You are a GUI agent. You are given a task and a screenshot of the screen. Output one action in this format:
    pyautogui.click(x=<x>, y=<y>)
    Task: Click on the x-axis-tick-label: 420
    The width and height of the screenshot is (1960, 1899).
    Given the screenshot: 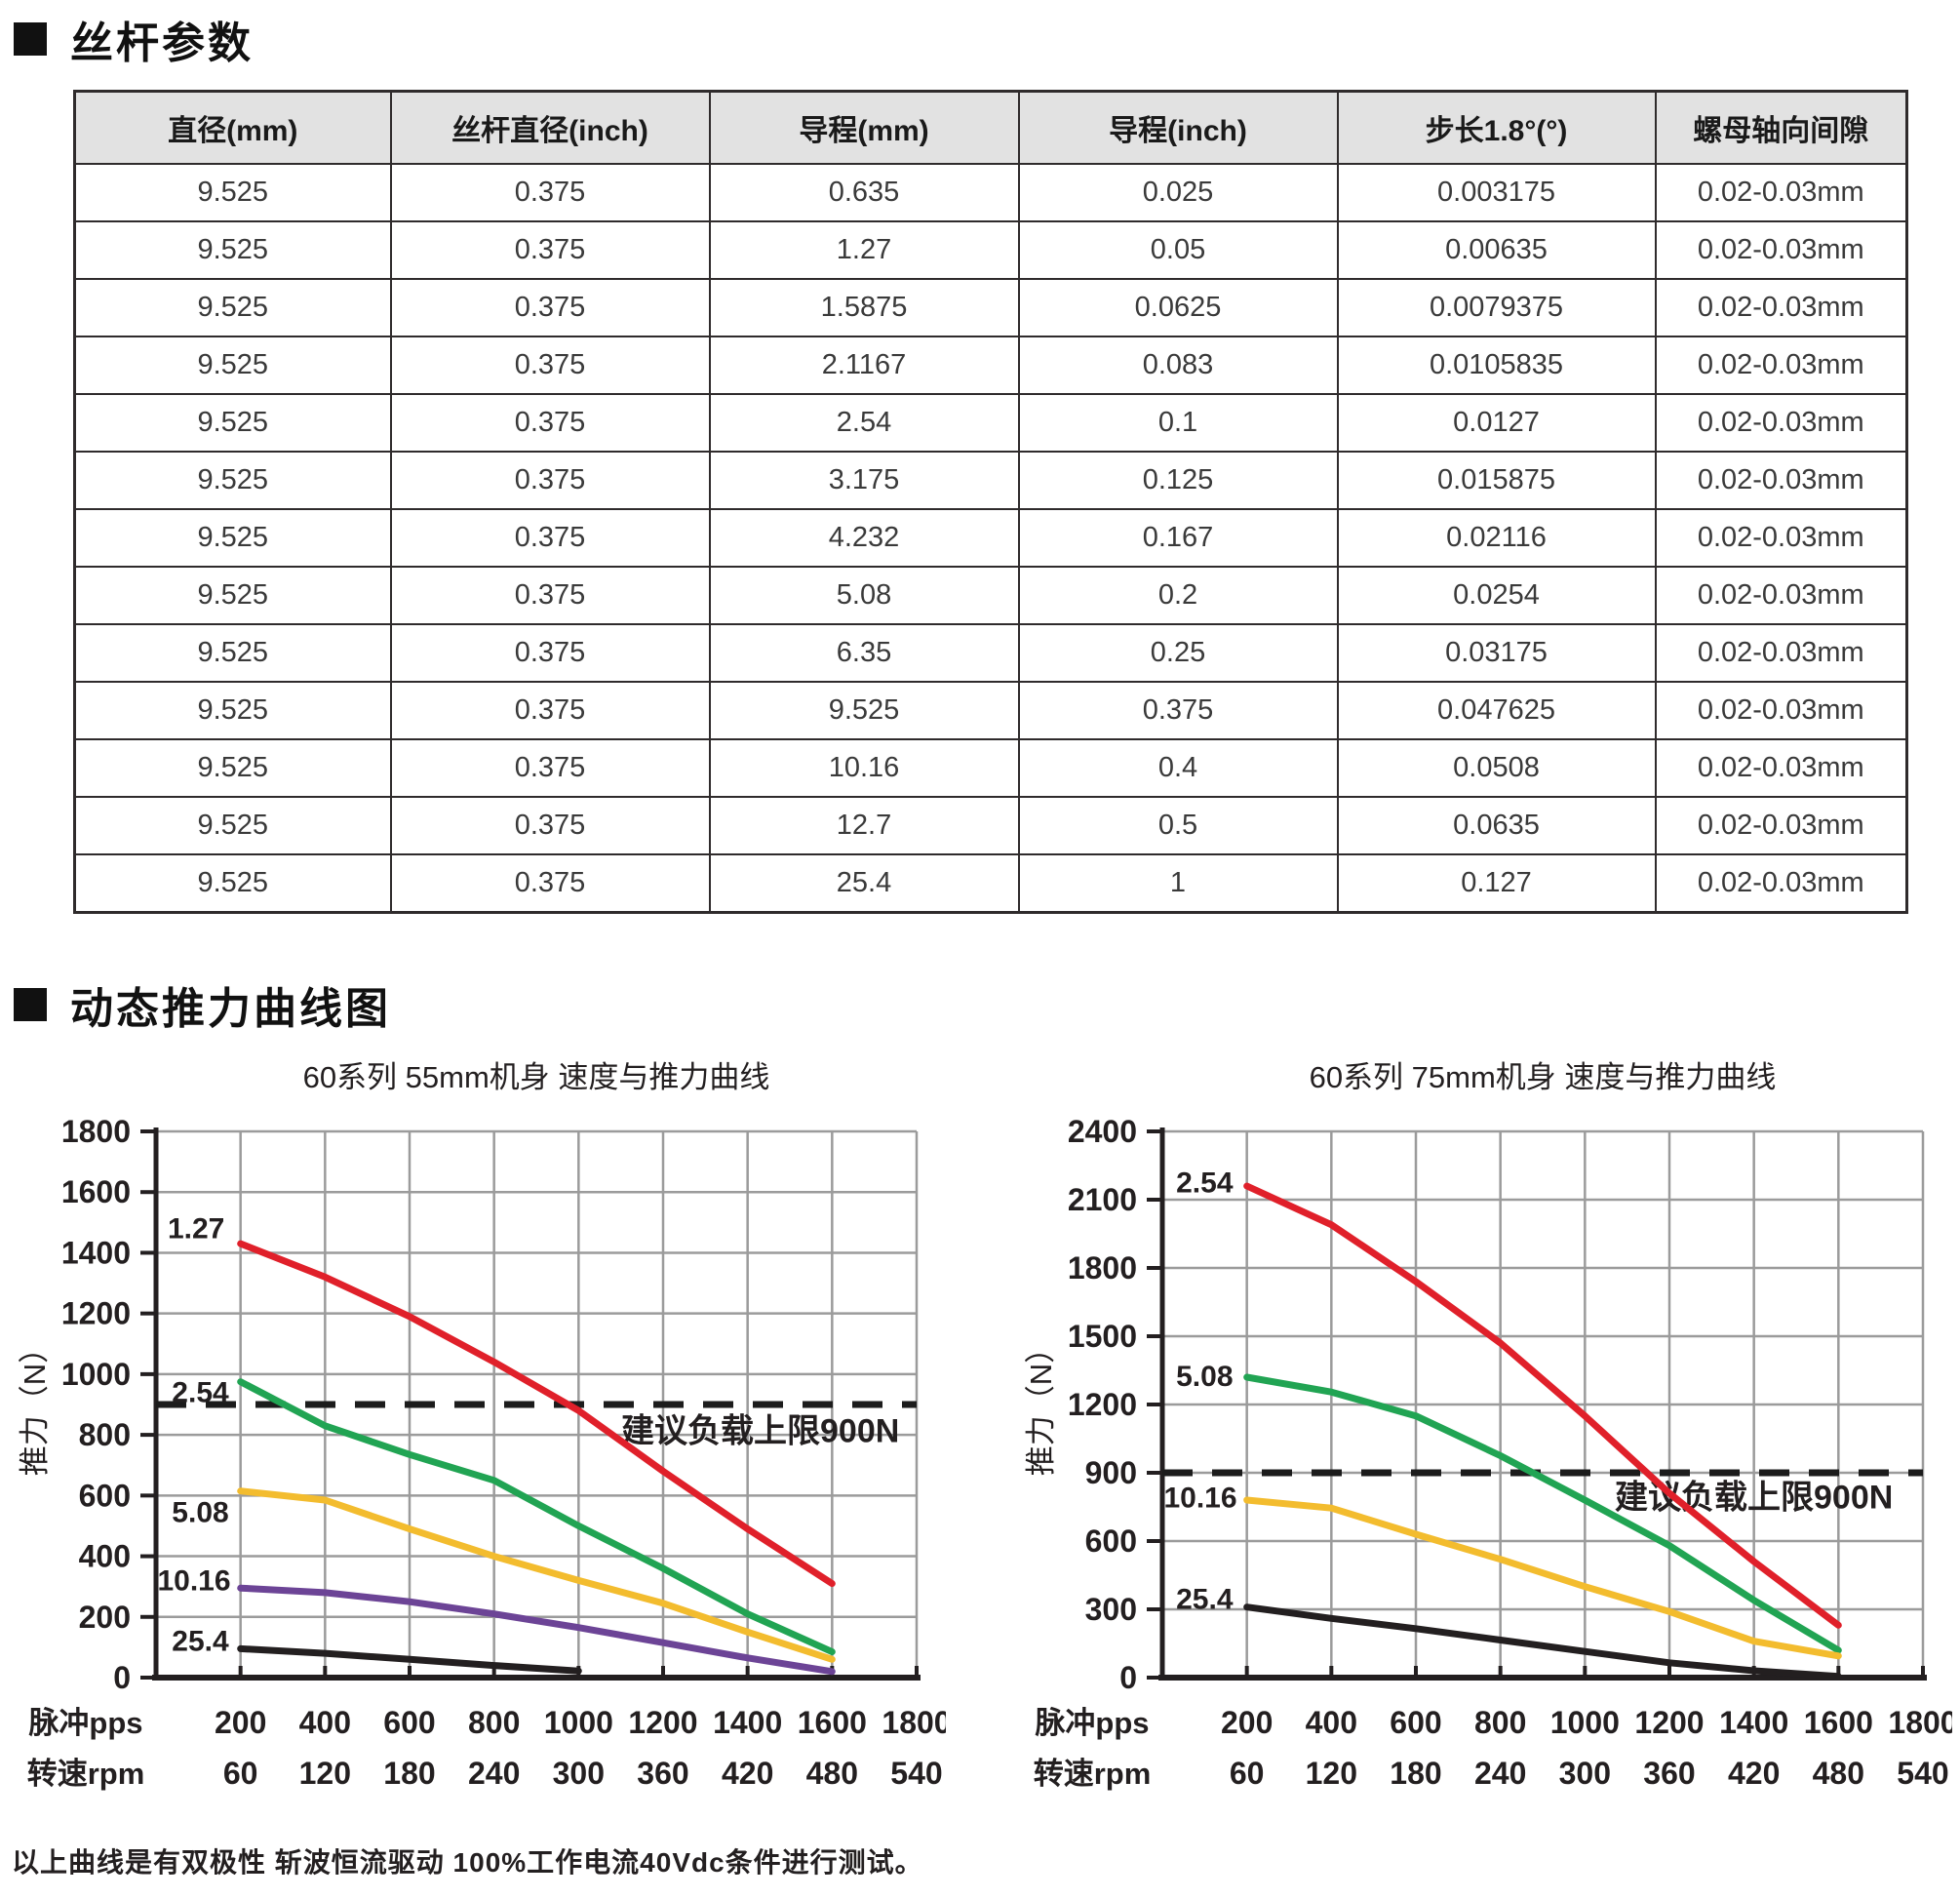 What is the action you would take?
    pyautogui.click(x=1754, y=1773)
    